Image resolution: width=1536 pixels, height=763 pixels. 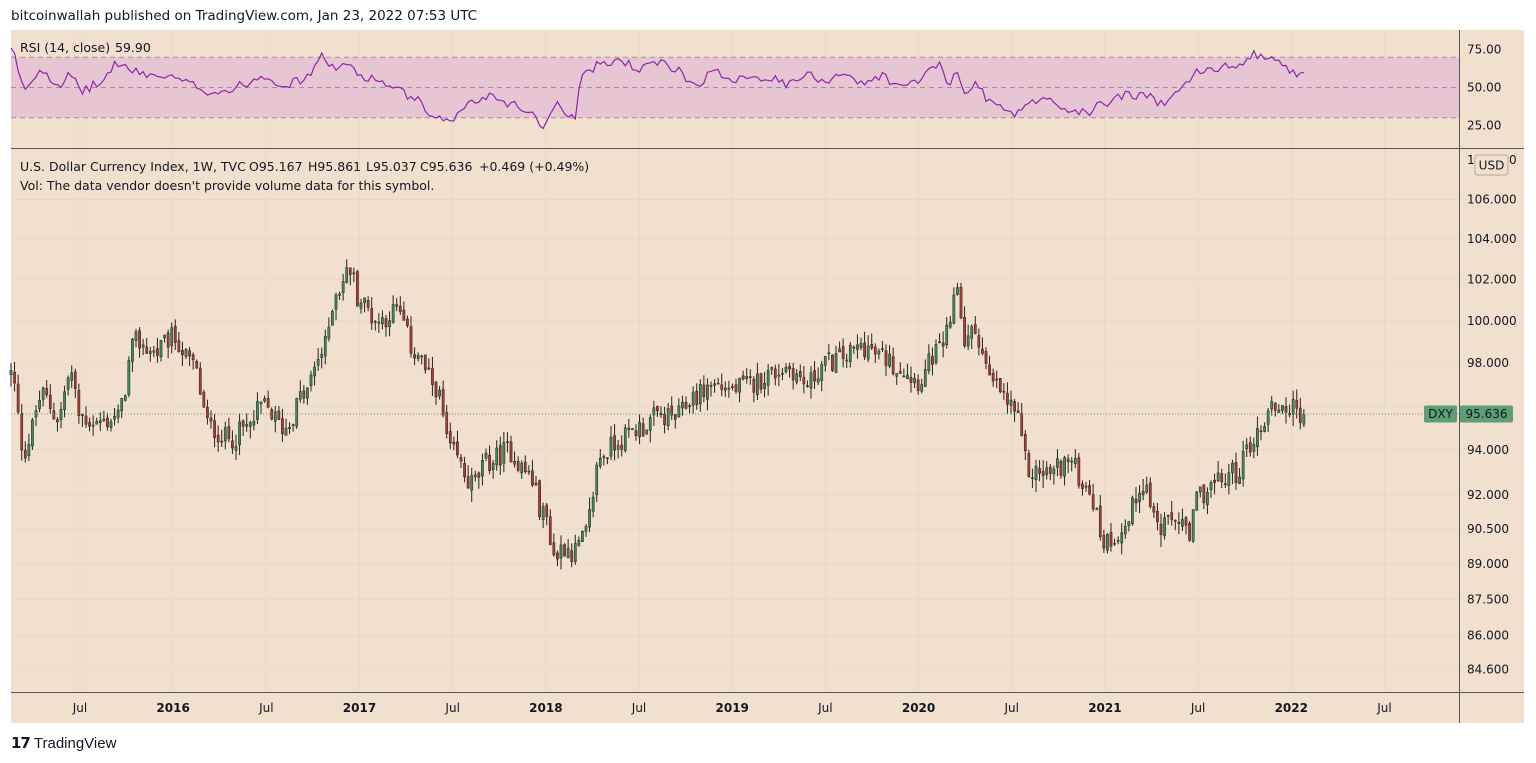 What do you see at coordinates (1492, 707) in the screenshot?
I see `corner-background` at bounding box center [1492, 707].